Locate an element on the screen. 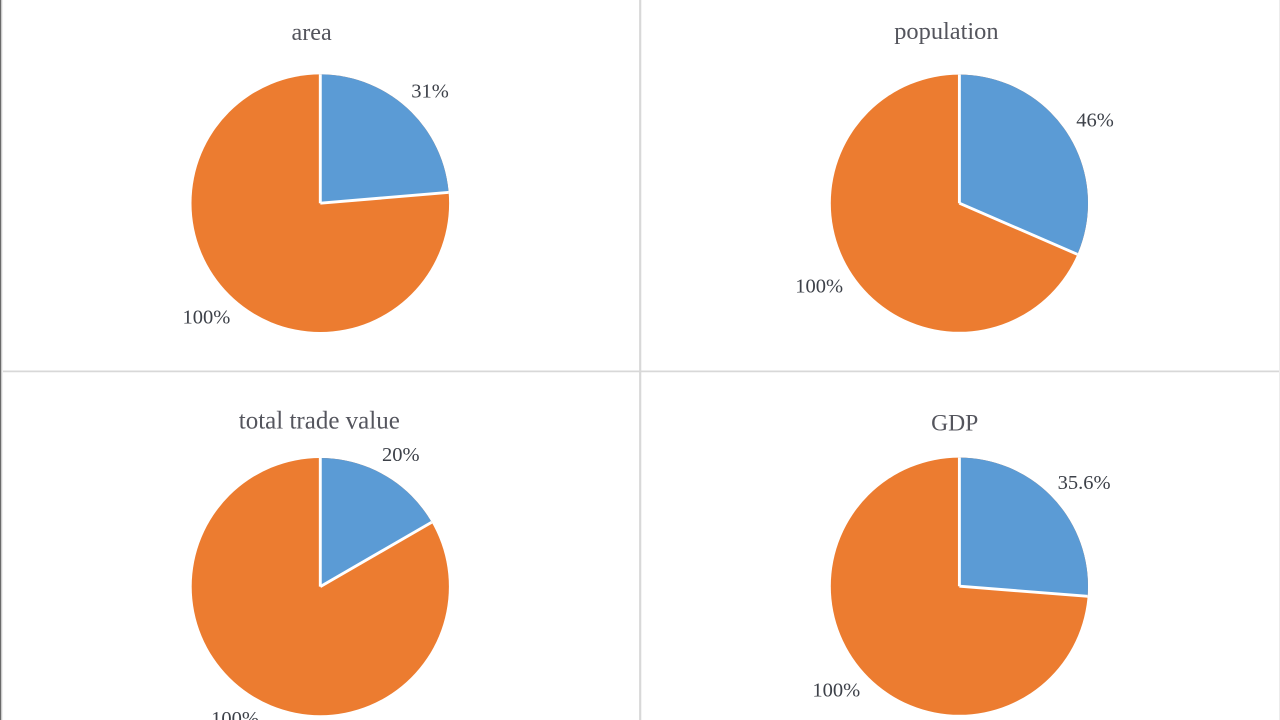  svg-text: GDP is located at coordinates (954, 423).